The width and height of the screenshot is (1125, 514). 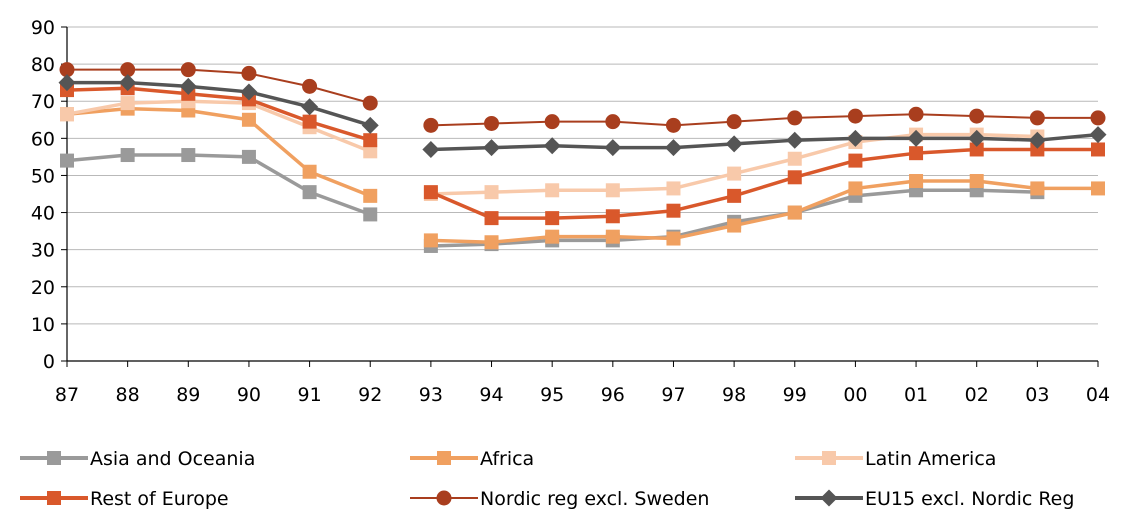 I want to click on legend-label: Rest of Europe, so click(x=159, y=499).